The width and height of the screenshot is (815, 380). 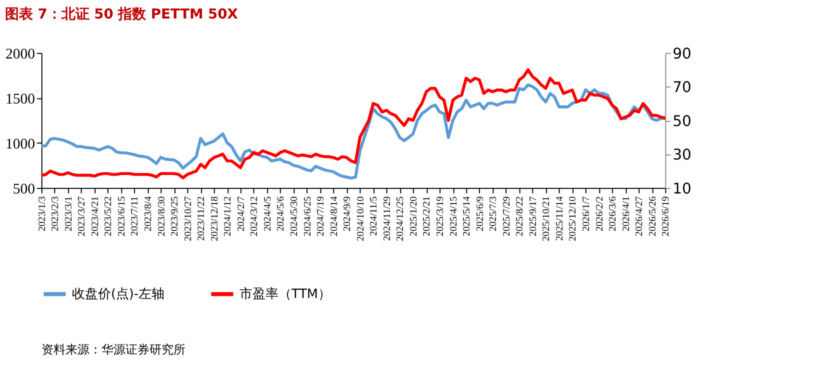 What do you see at coordinates (600, 214) in the screenshot?
I see `x-tick-label: 2026/2/2` at bounding box center [600, 214].